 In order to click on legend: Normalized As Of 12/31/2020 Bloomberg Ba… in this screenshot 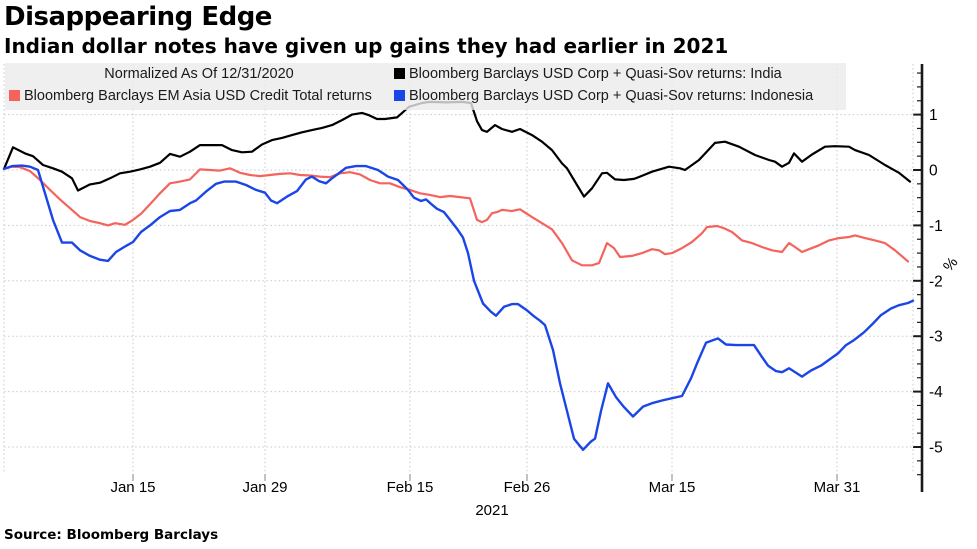, I will do `click(425, 86)`.